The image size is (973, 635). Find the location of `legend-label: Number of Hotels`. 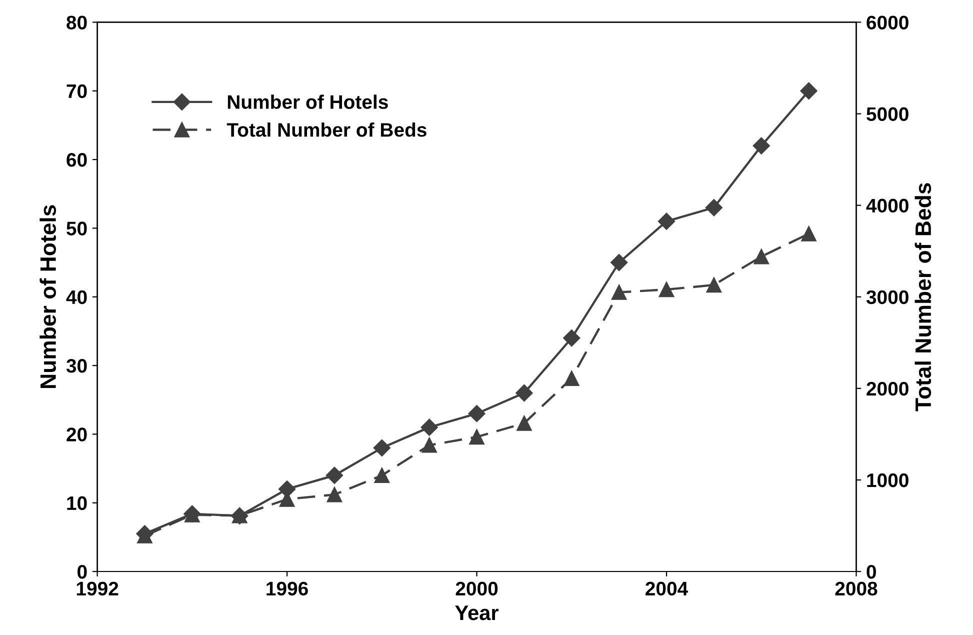

legend-label: Number of Hotels is located at coordinates (308, 101).